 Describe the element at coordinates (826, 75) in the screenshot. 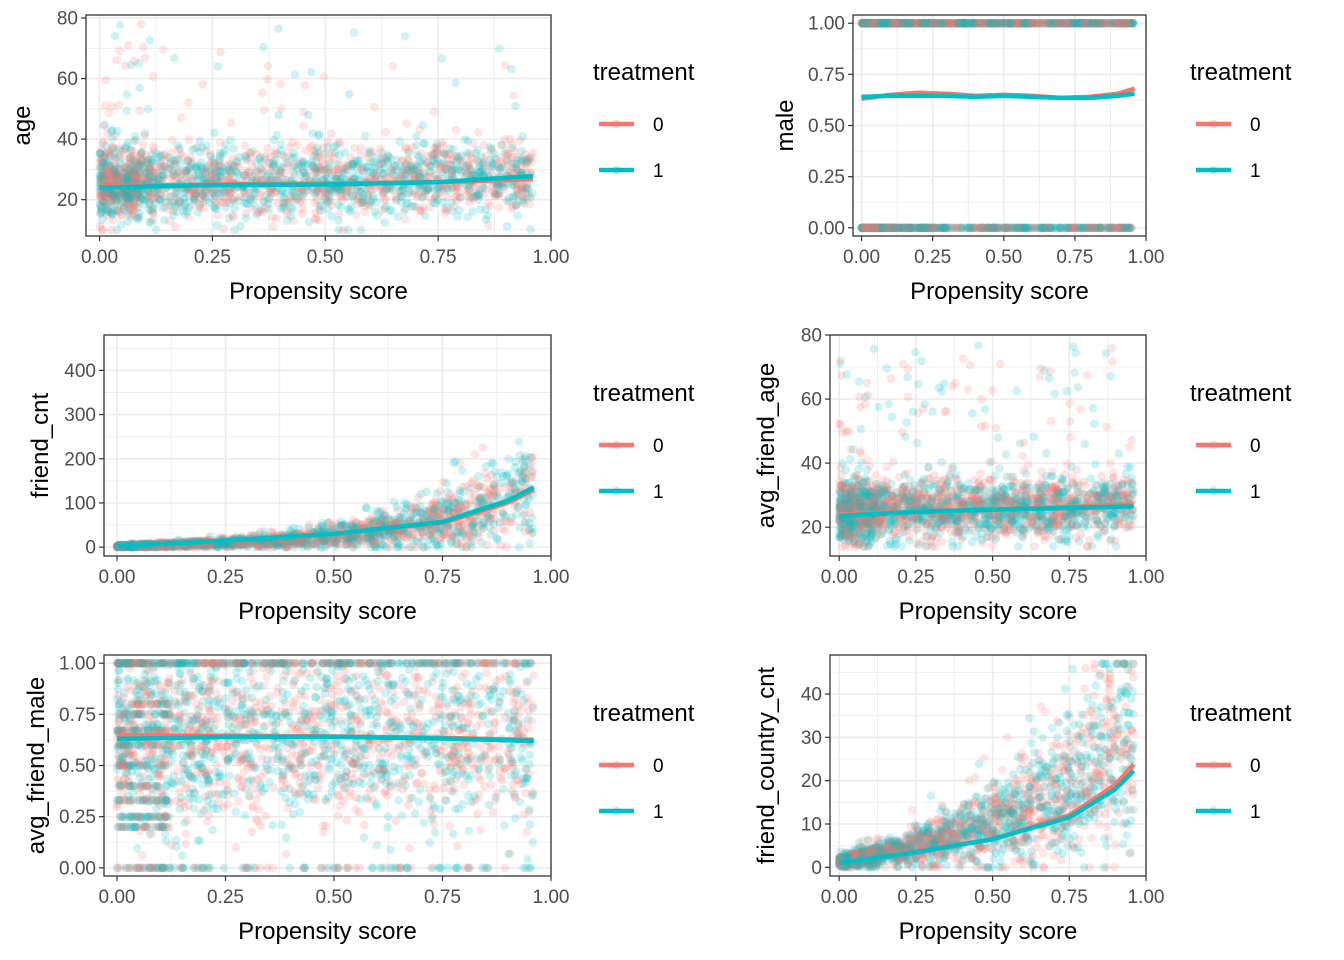

I see `y-tick-label: 0.75` at that location.